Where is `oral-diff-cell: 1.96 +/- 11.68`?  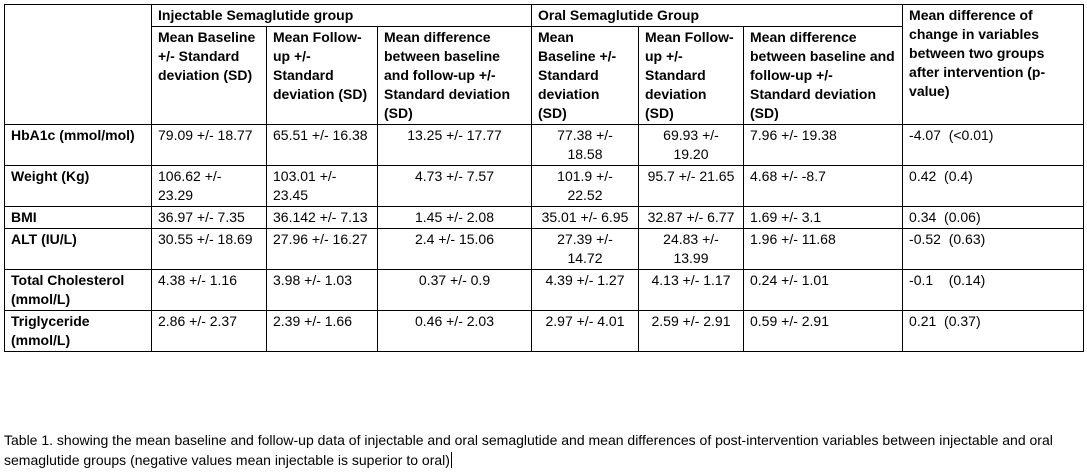
oral-diff-cell: 1.96 +/- 11.68 is located at coordinates (823, 249).